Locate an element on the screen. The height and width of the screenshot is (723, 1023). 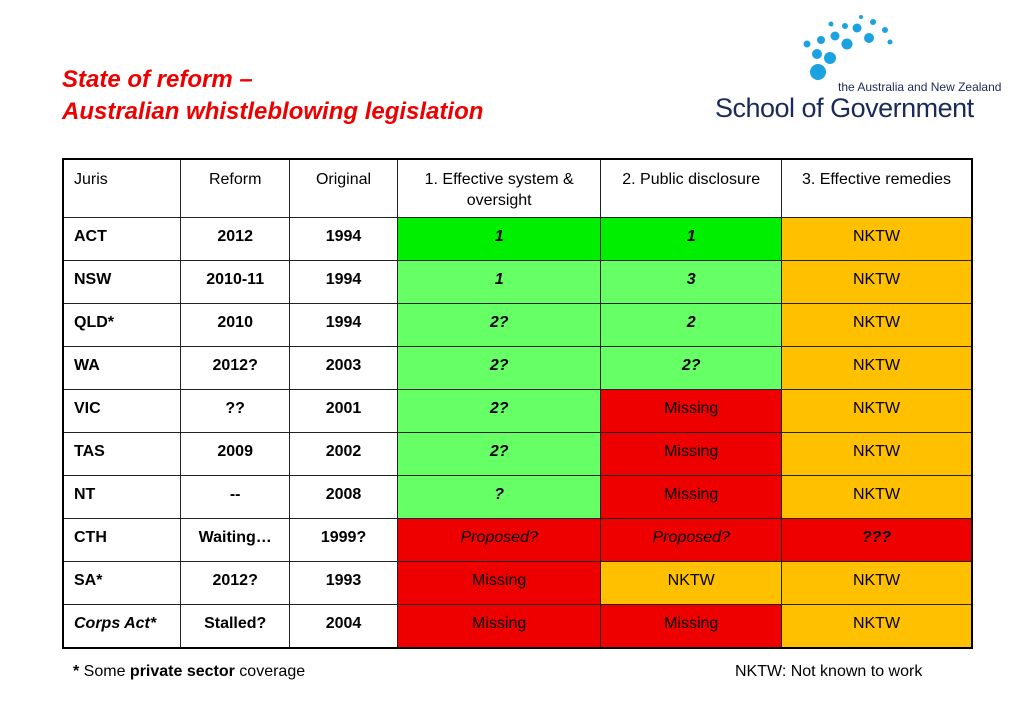
footnote-private-sector: * Some private sector coverage is located at coordinates (189, 672).